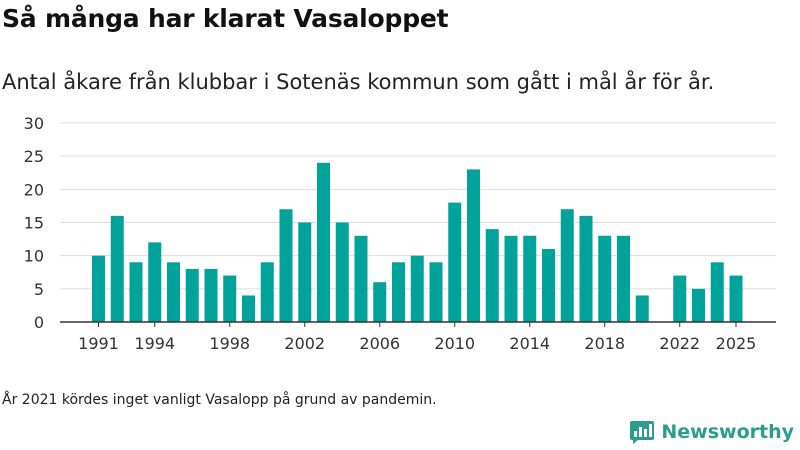 This screenshot has width=800, height=450. Describe the element at coordinates (679, 343) in the screenshot. I see `x-tick-label: 2022` at that location.